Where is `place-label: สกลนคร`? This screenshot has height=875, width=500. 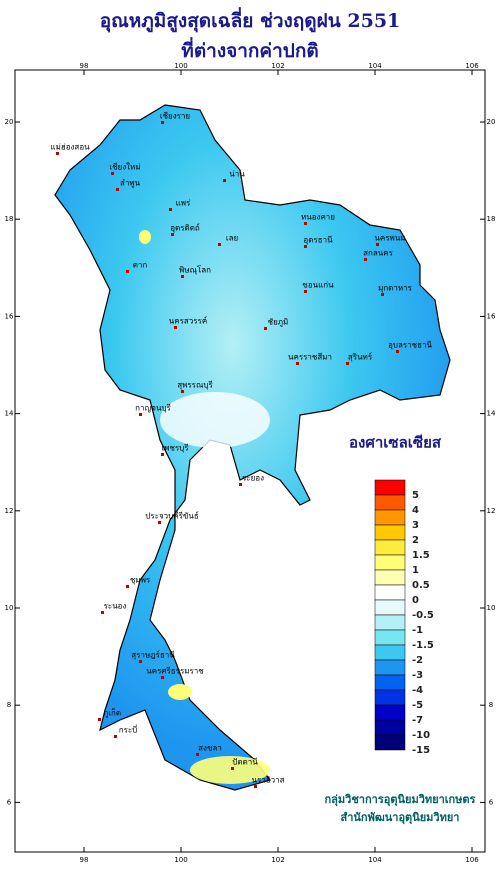
place-label: สกลนคร is located at coordinates (378, 253).